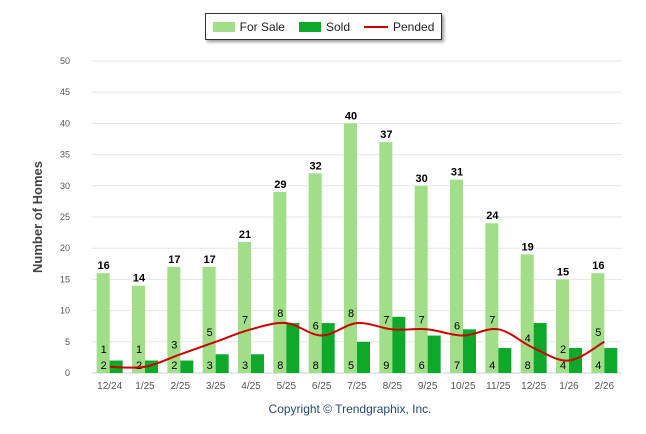 This screenshot has height=434, width=646. I want to click on data-label-pended: 5, so click(210, 333).